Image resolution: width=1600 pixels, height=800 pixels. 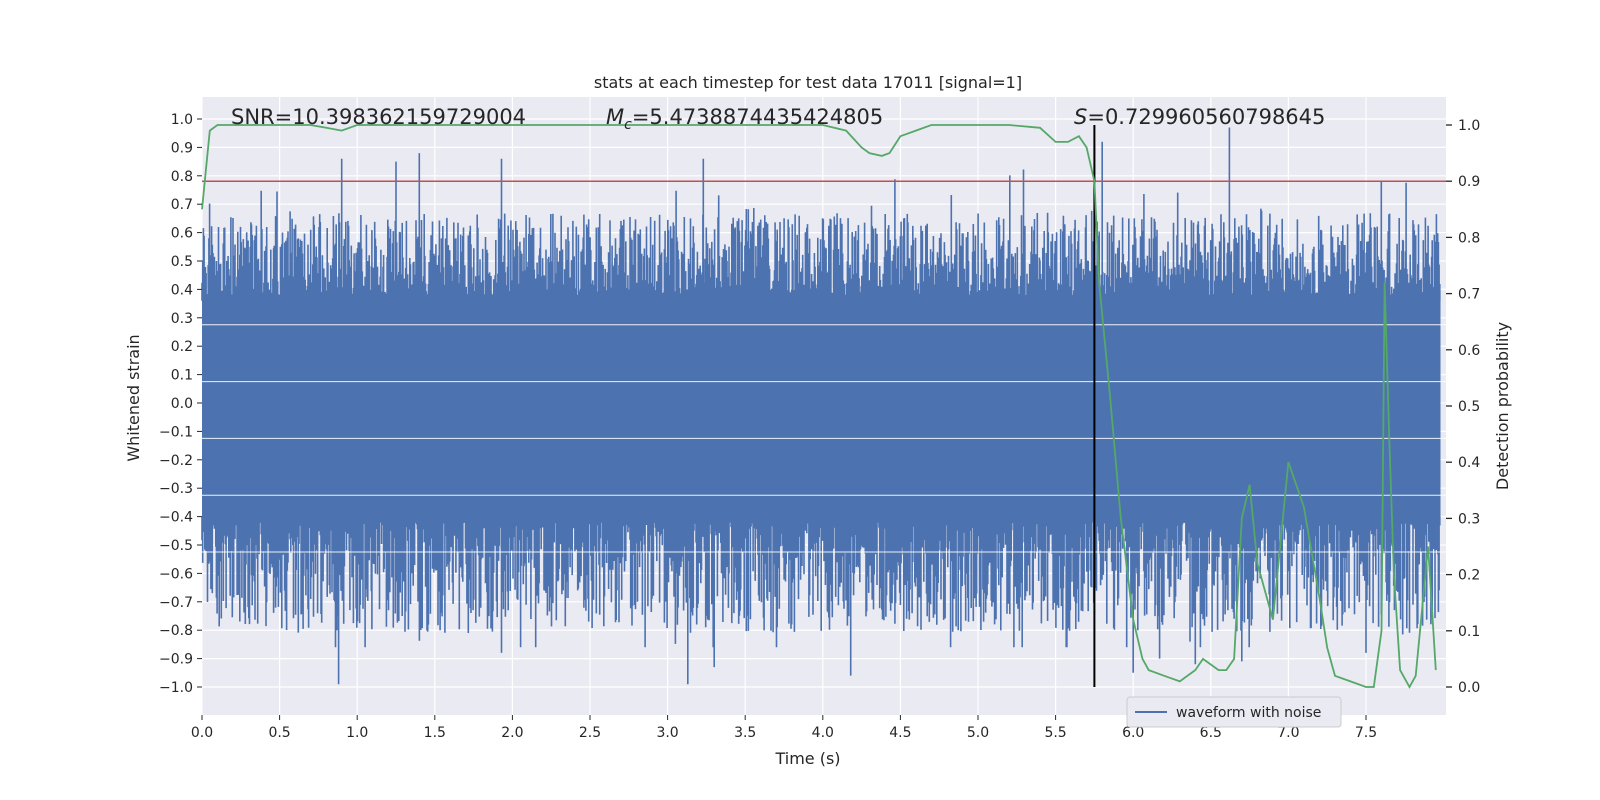 What do you see at coordinates (1469, 295) in the screenshot?
I see `y2-tick-label: 0.7` at bounding box center [1469, 295].